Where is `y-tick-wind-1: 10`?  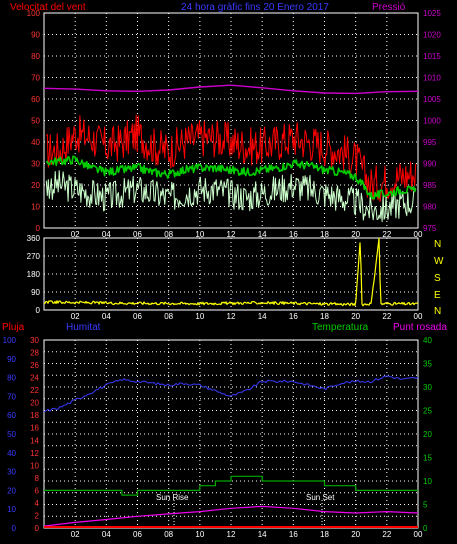 y-tick-wind-1: 10 is located at coordinates (35, 207).